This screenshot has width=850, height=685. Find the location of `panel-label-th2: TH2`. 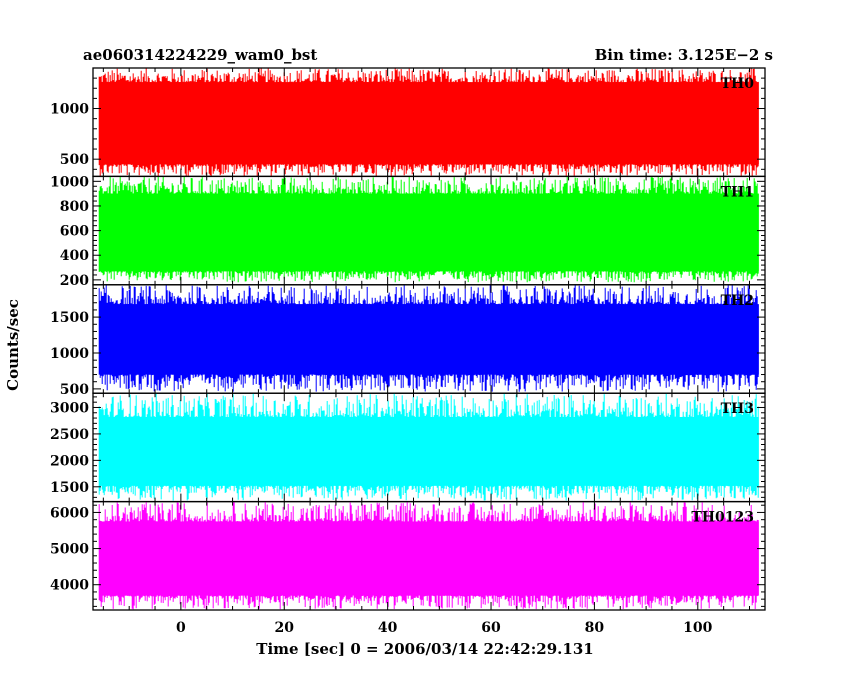

panel-label-th2: TH2 is located at coordinates (737, 301).